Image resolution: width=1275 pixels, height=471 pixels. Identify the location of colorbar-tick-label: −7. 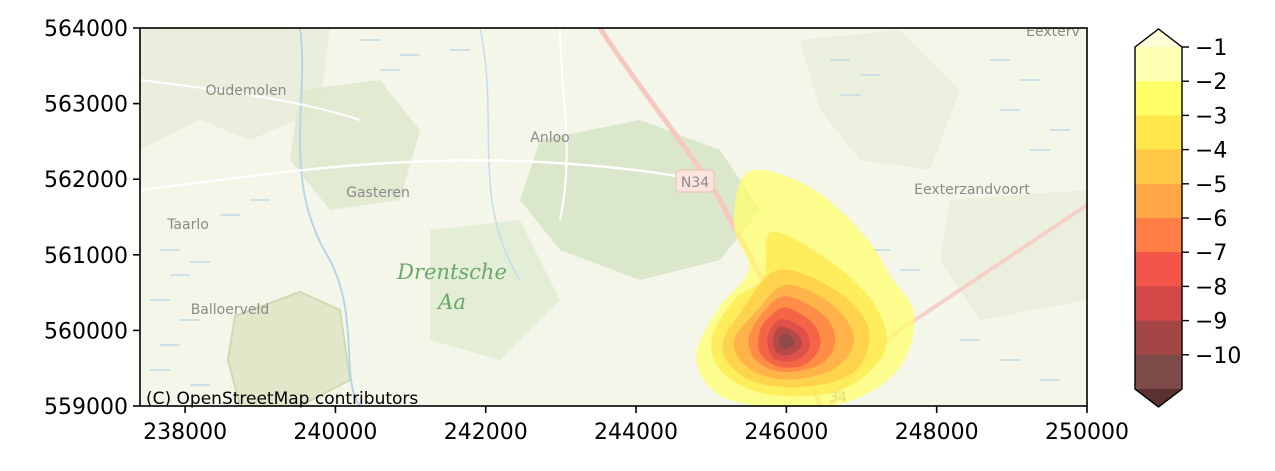
(1211, 253).